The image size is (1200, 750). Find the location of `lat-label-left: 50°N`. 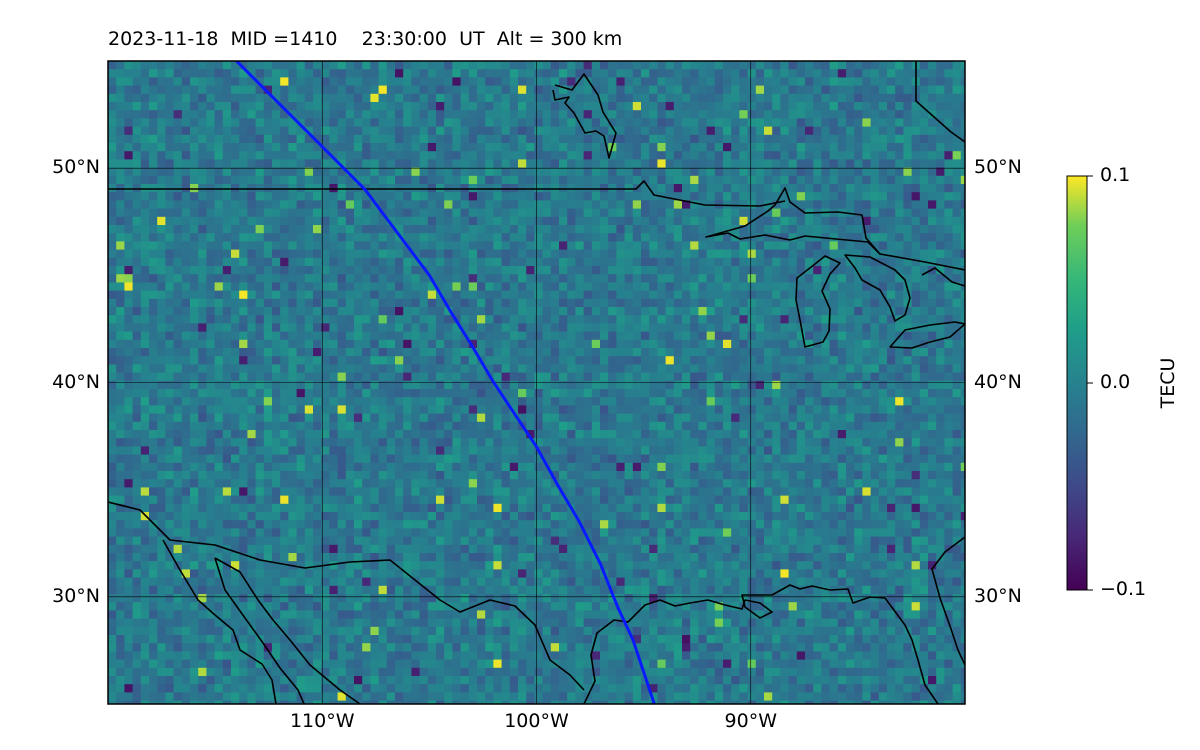

lat-label-left: 50°N is located at coordinates (76, 167).